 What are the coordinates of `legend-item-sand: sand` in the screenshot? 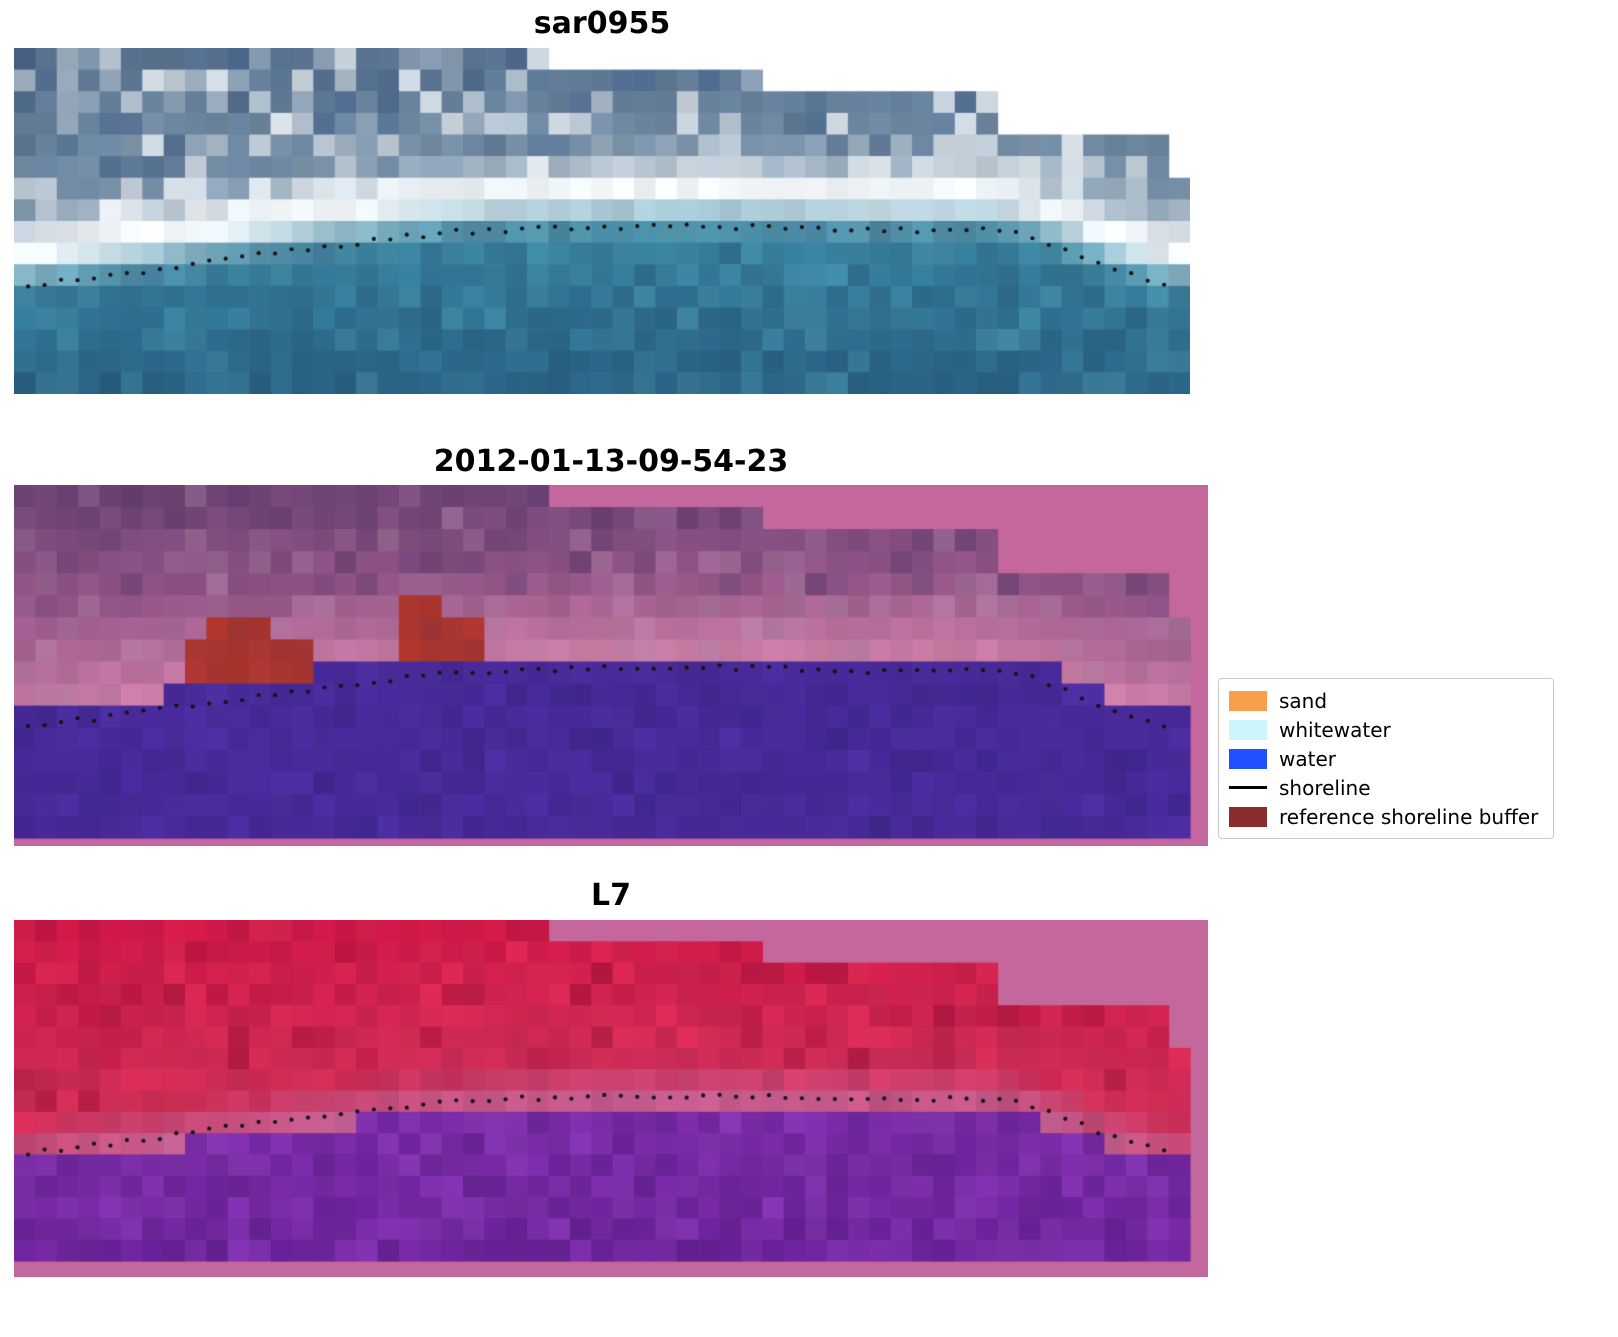 It's located at (1386, 700).